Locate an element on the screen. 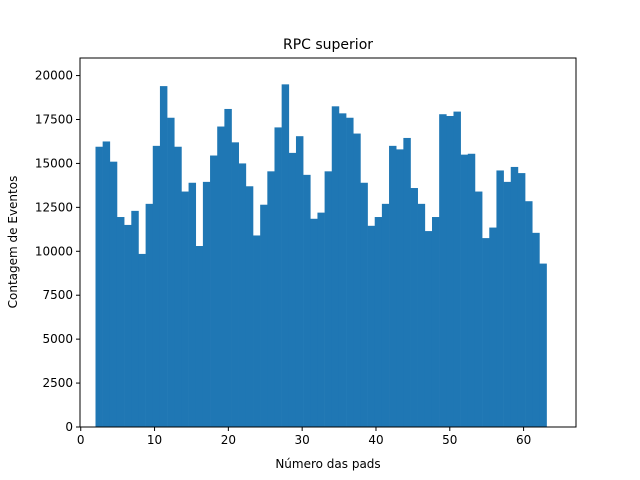  y-tick-label: 15000 is located at coordinates (54, 163).